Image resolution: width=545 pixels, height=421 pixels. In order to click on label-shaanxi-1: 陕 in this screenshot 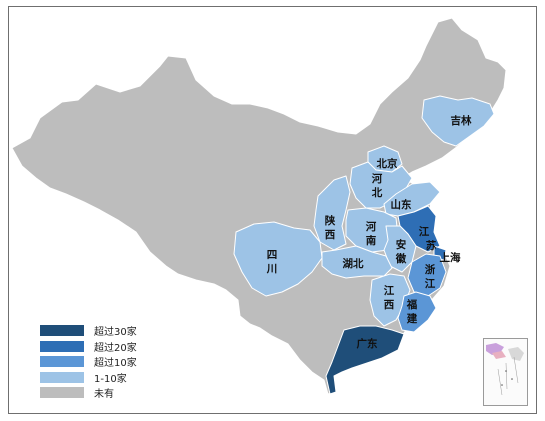, I will do `click(330, 220)`.